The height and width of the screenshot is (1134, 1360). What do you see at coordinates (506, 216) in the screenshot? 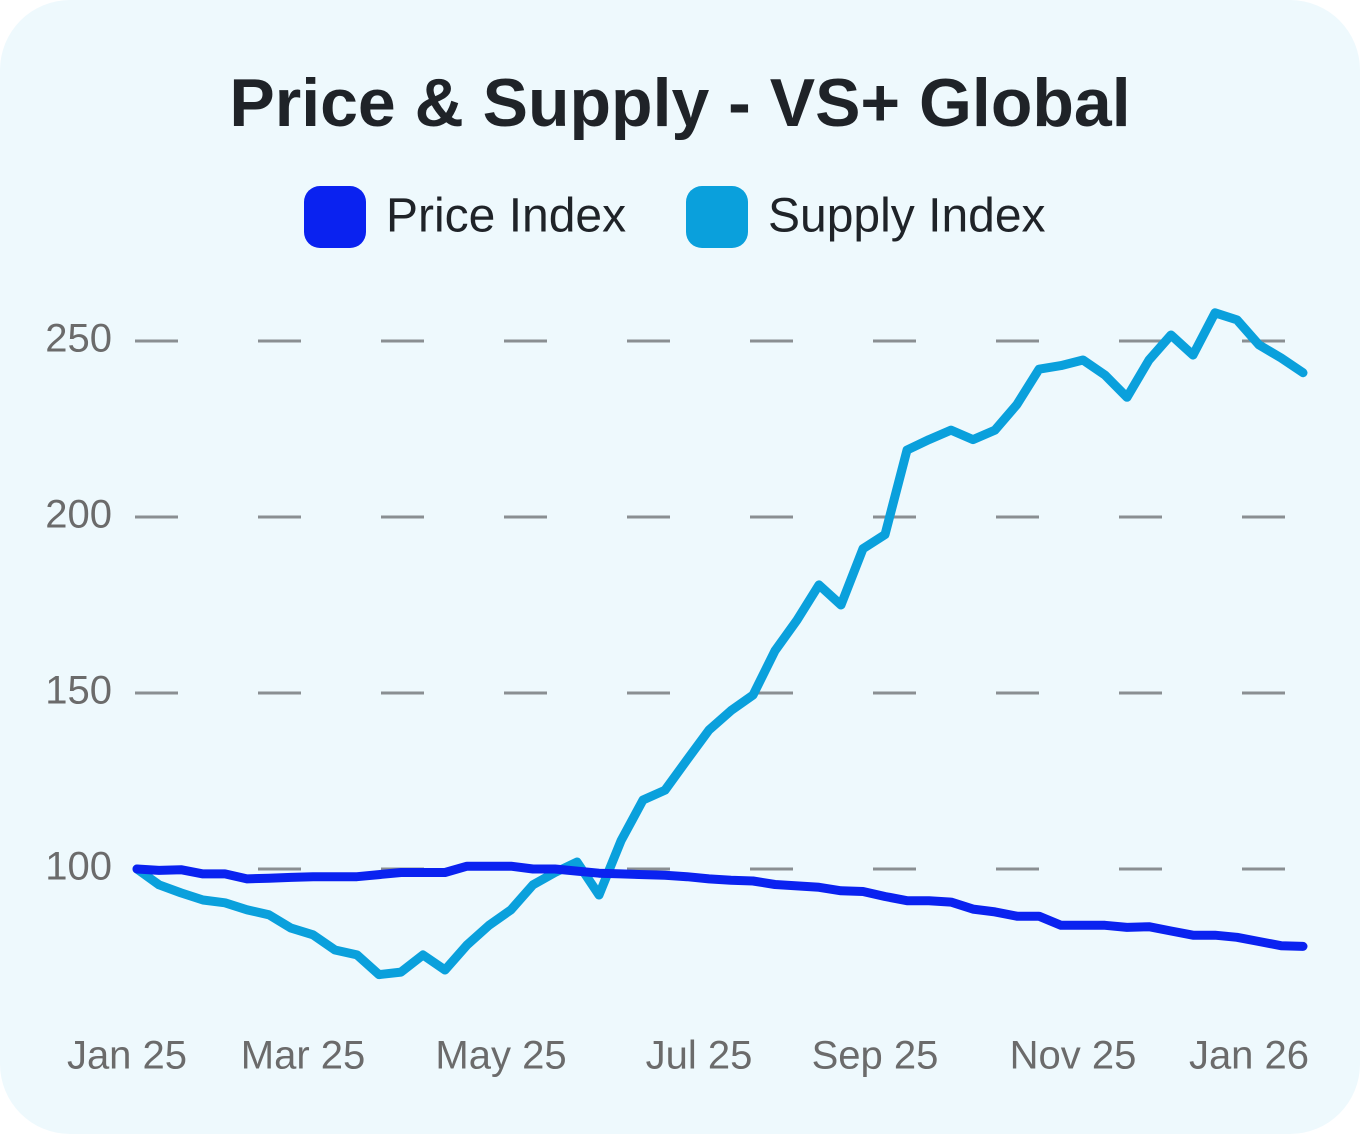
I see `legend-label: Price Index` at bounding box center [506, 216].